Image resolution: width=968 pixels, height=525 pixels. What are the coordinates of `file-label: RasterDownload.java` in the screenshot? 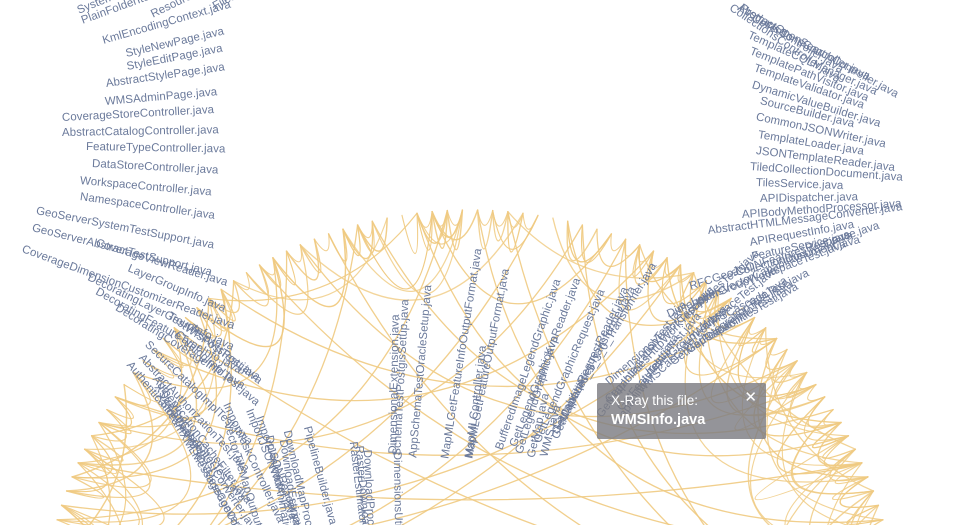 It's located at (363, 485).